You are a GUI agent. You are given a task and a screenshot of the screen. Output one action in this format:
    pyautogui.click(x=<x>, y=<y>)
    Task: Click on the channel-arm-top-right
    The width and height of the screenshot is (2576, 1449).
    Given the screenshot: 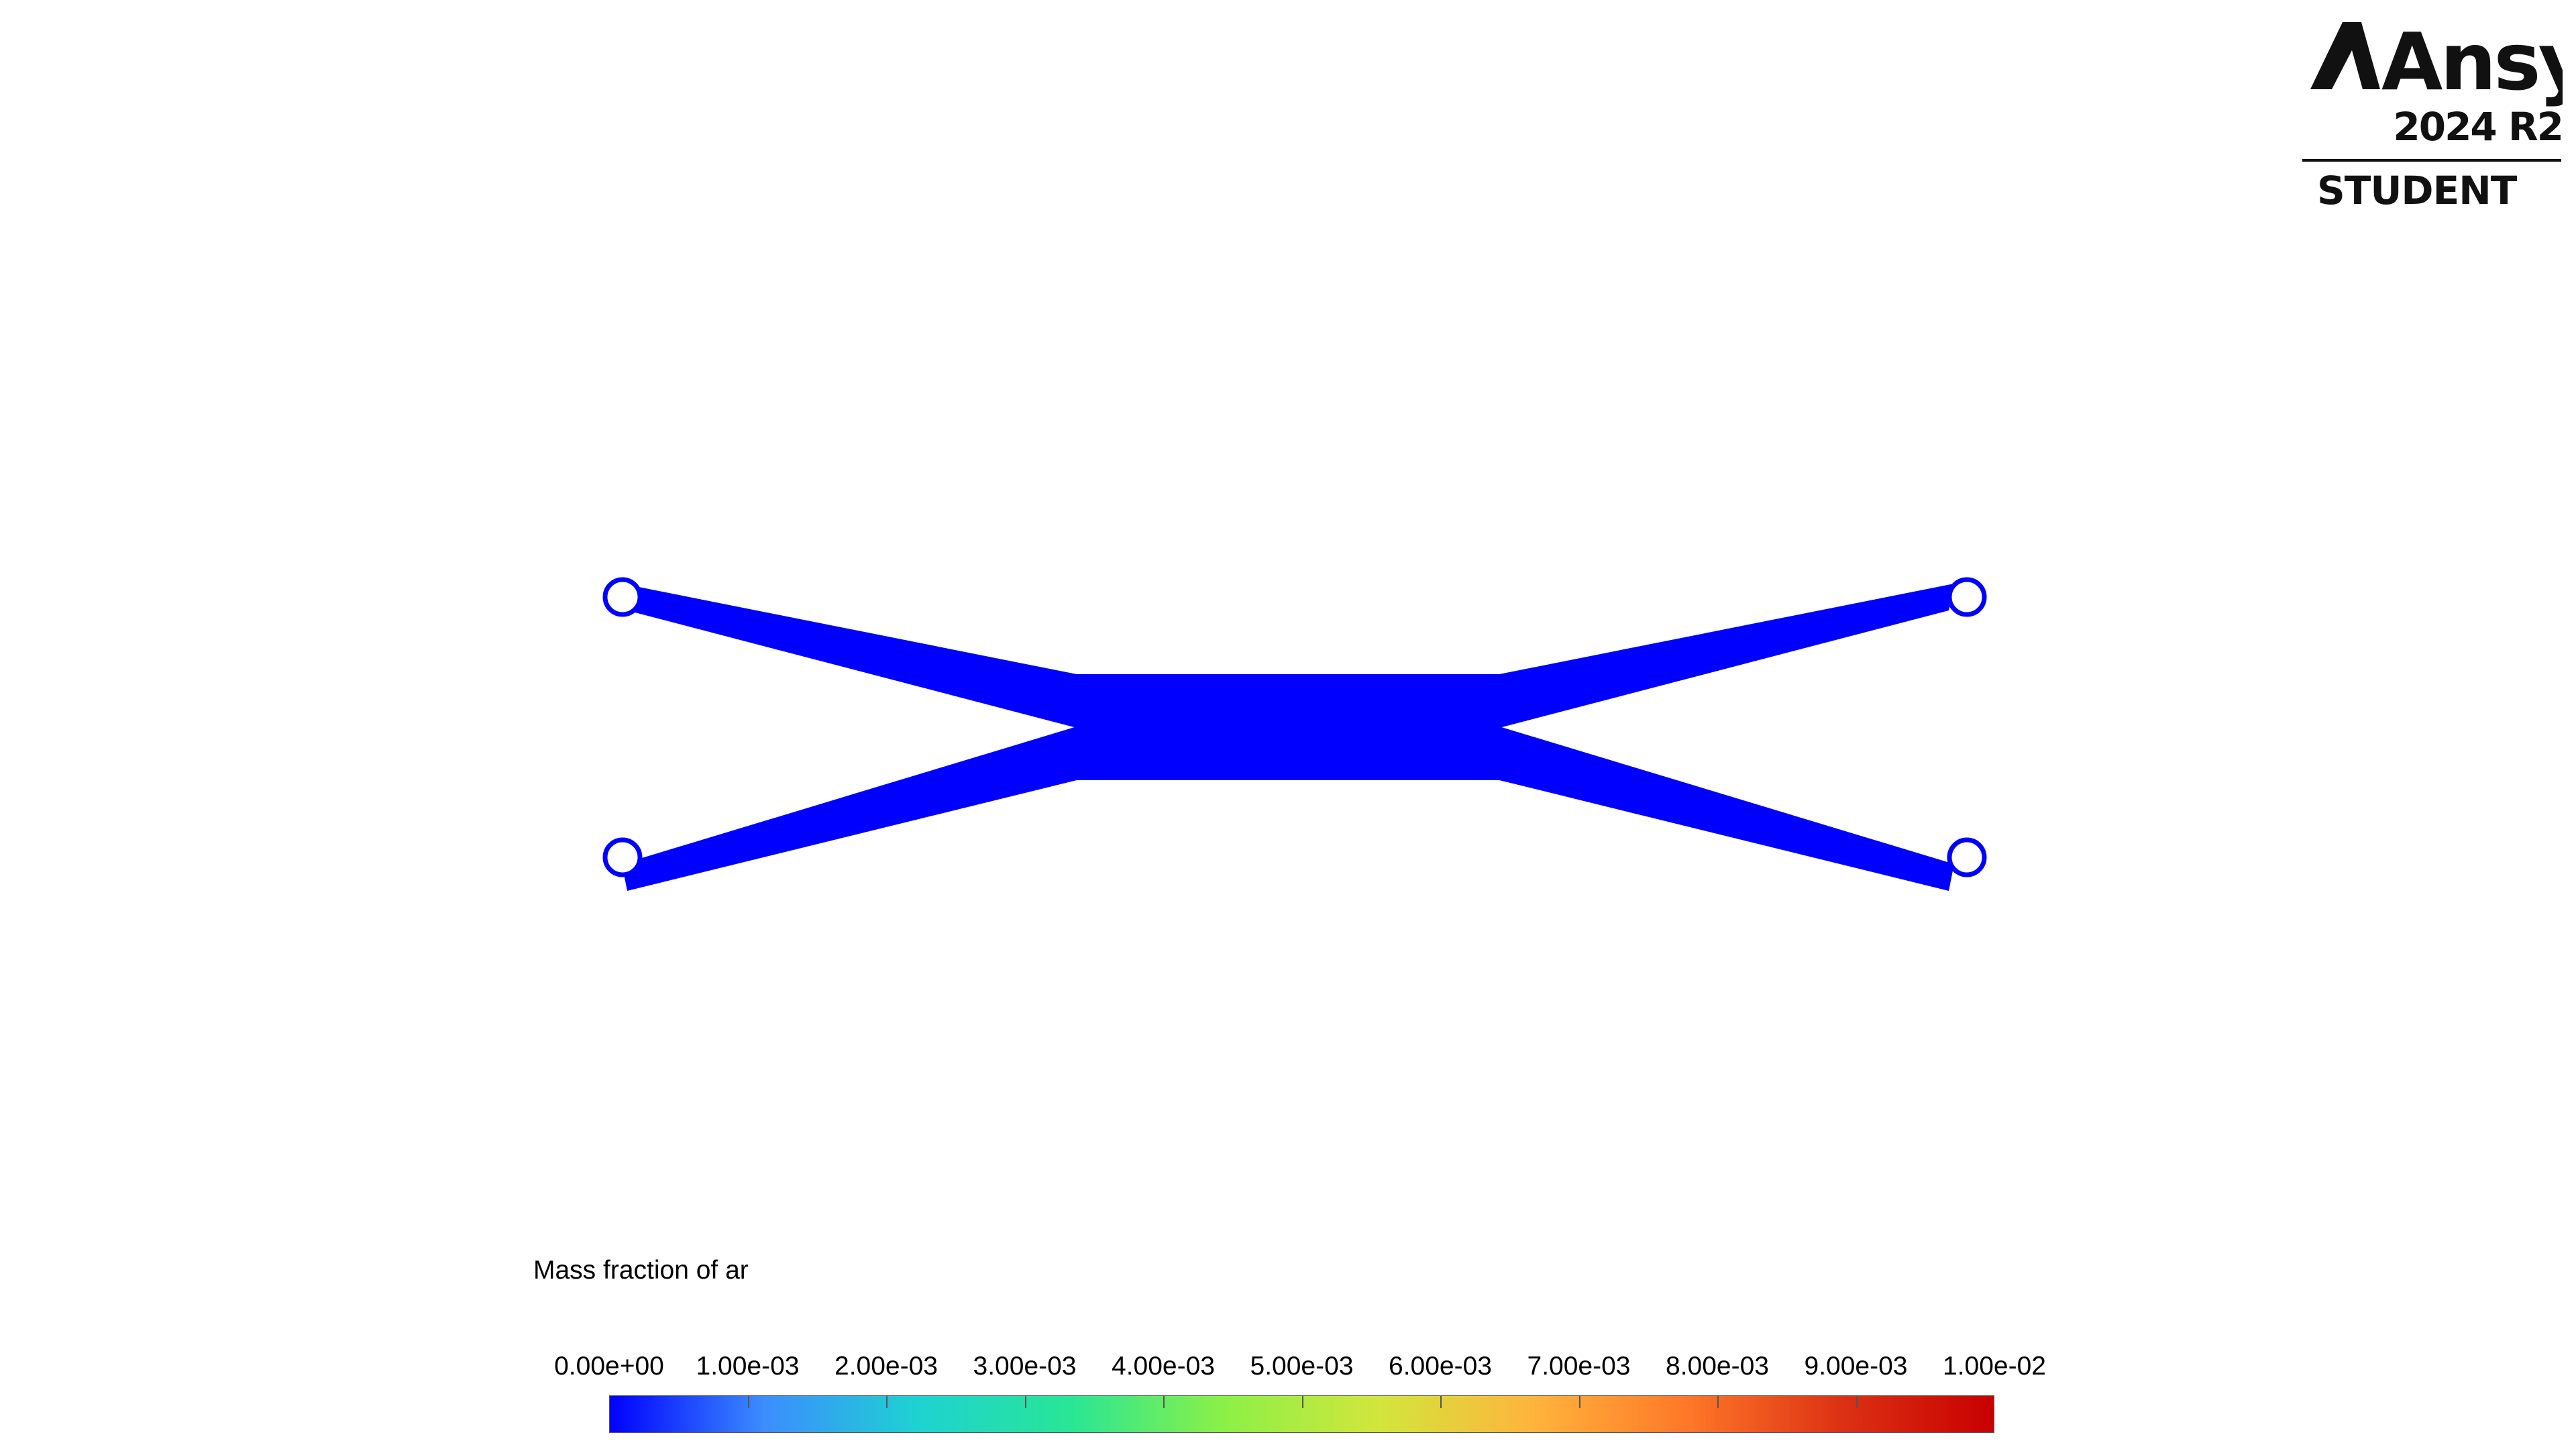 What is the action you would take?
    pyautogui.click(x=1726, y=656)
    